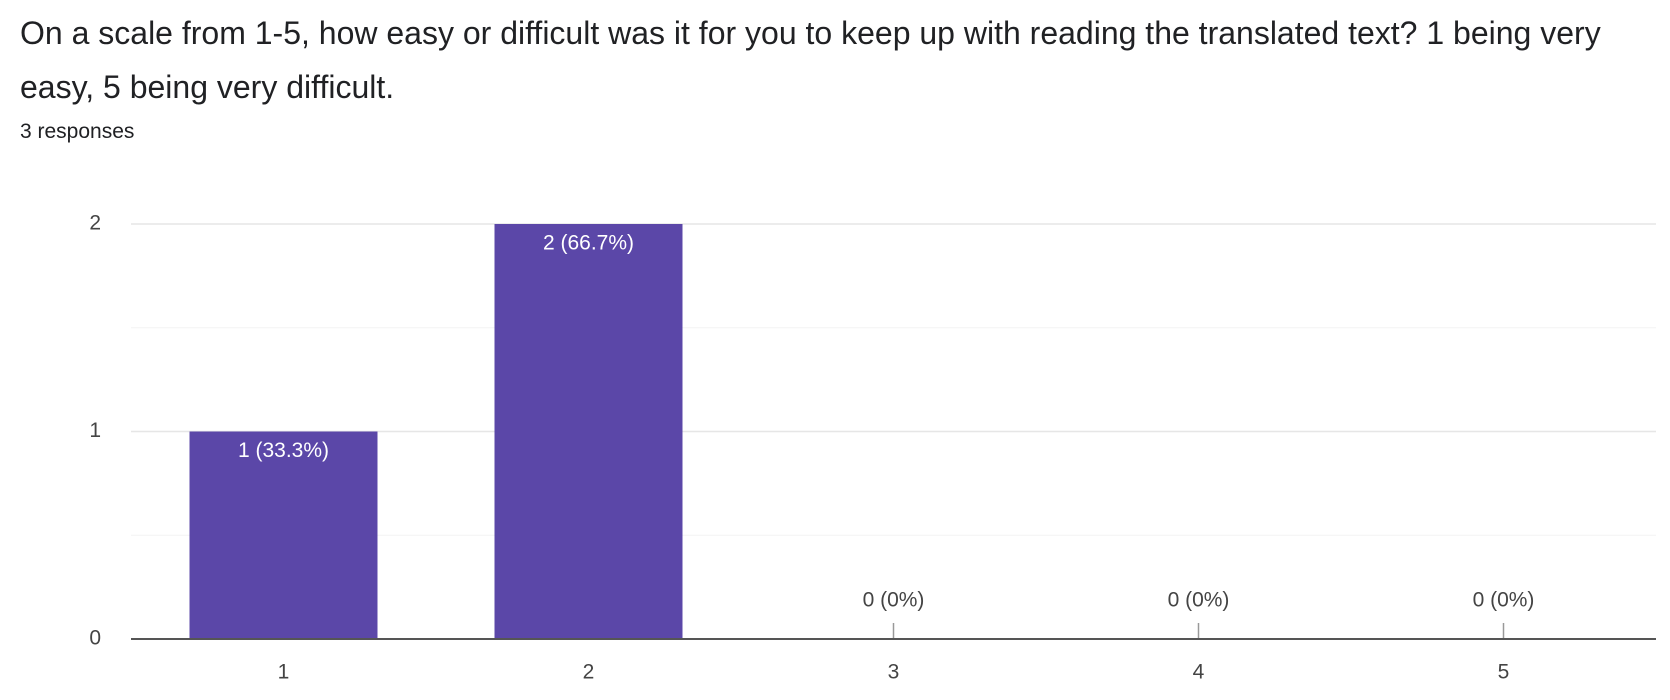 The height and width of the screenshot is (700, 1670). What do you see at coordinates (588, 243) in the screenshot?
I see `value-label: 2 (66.7%)` at bounding box center [588, 243].